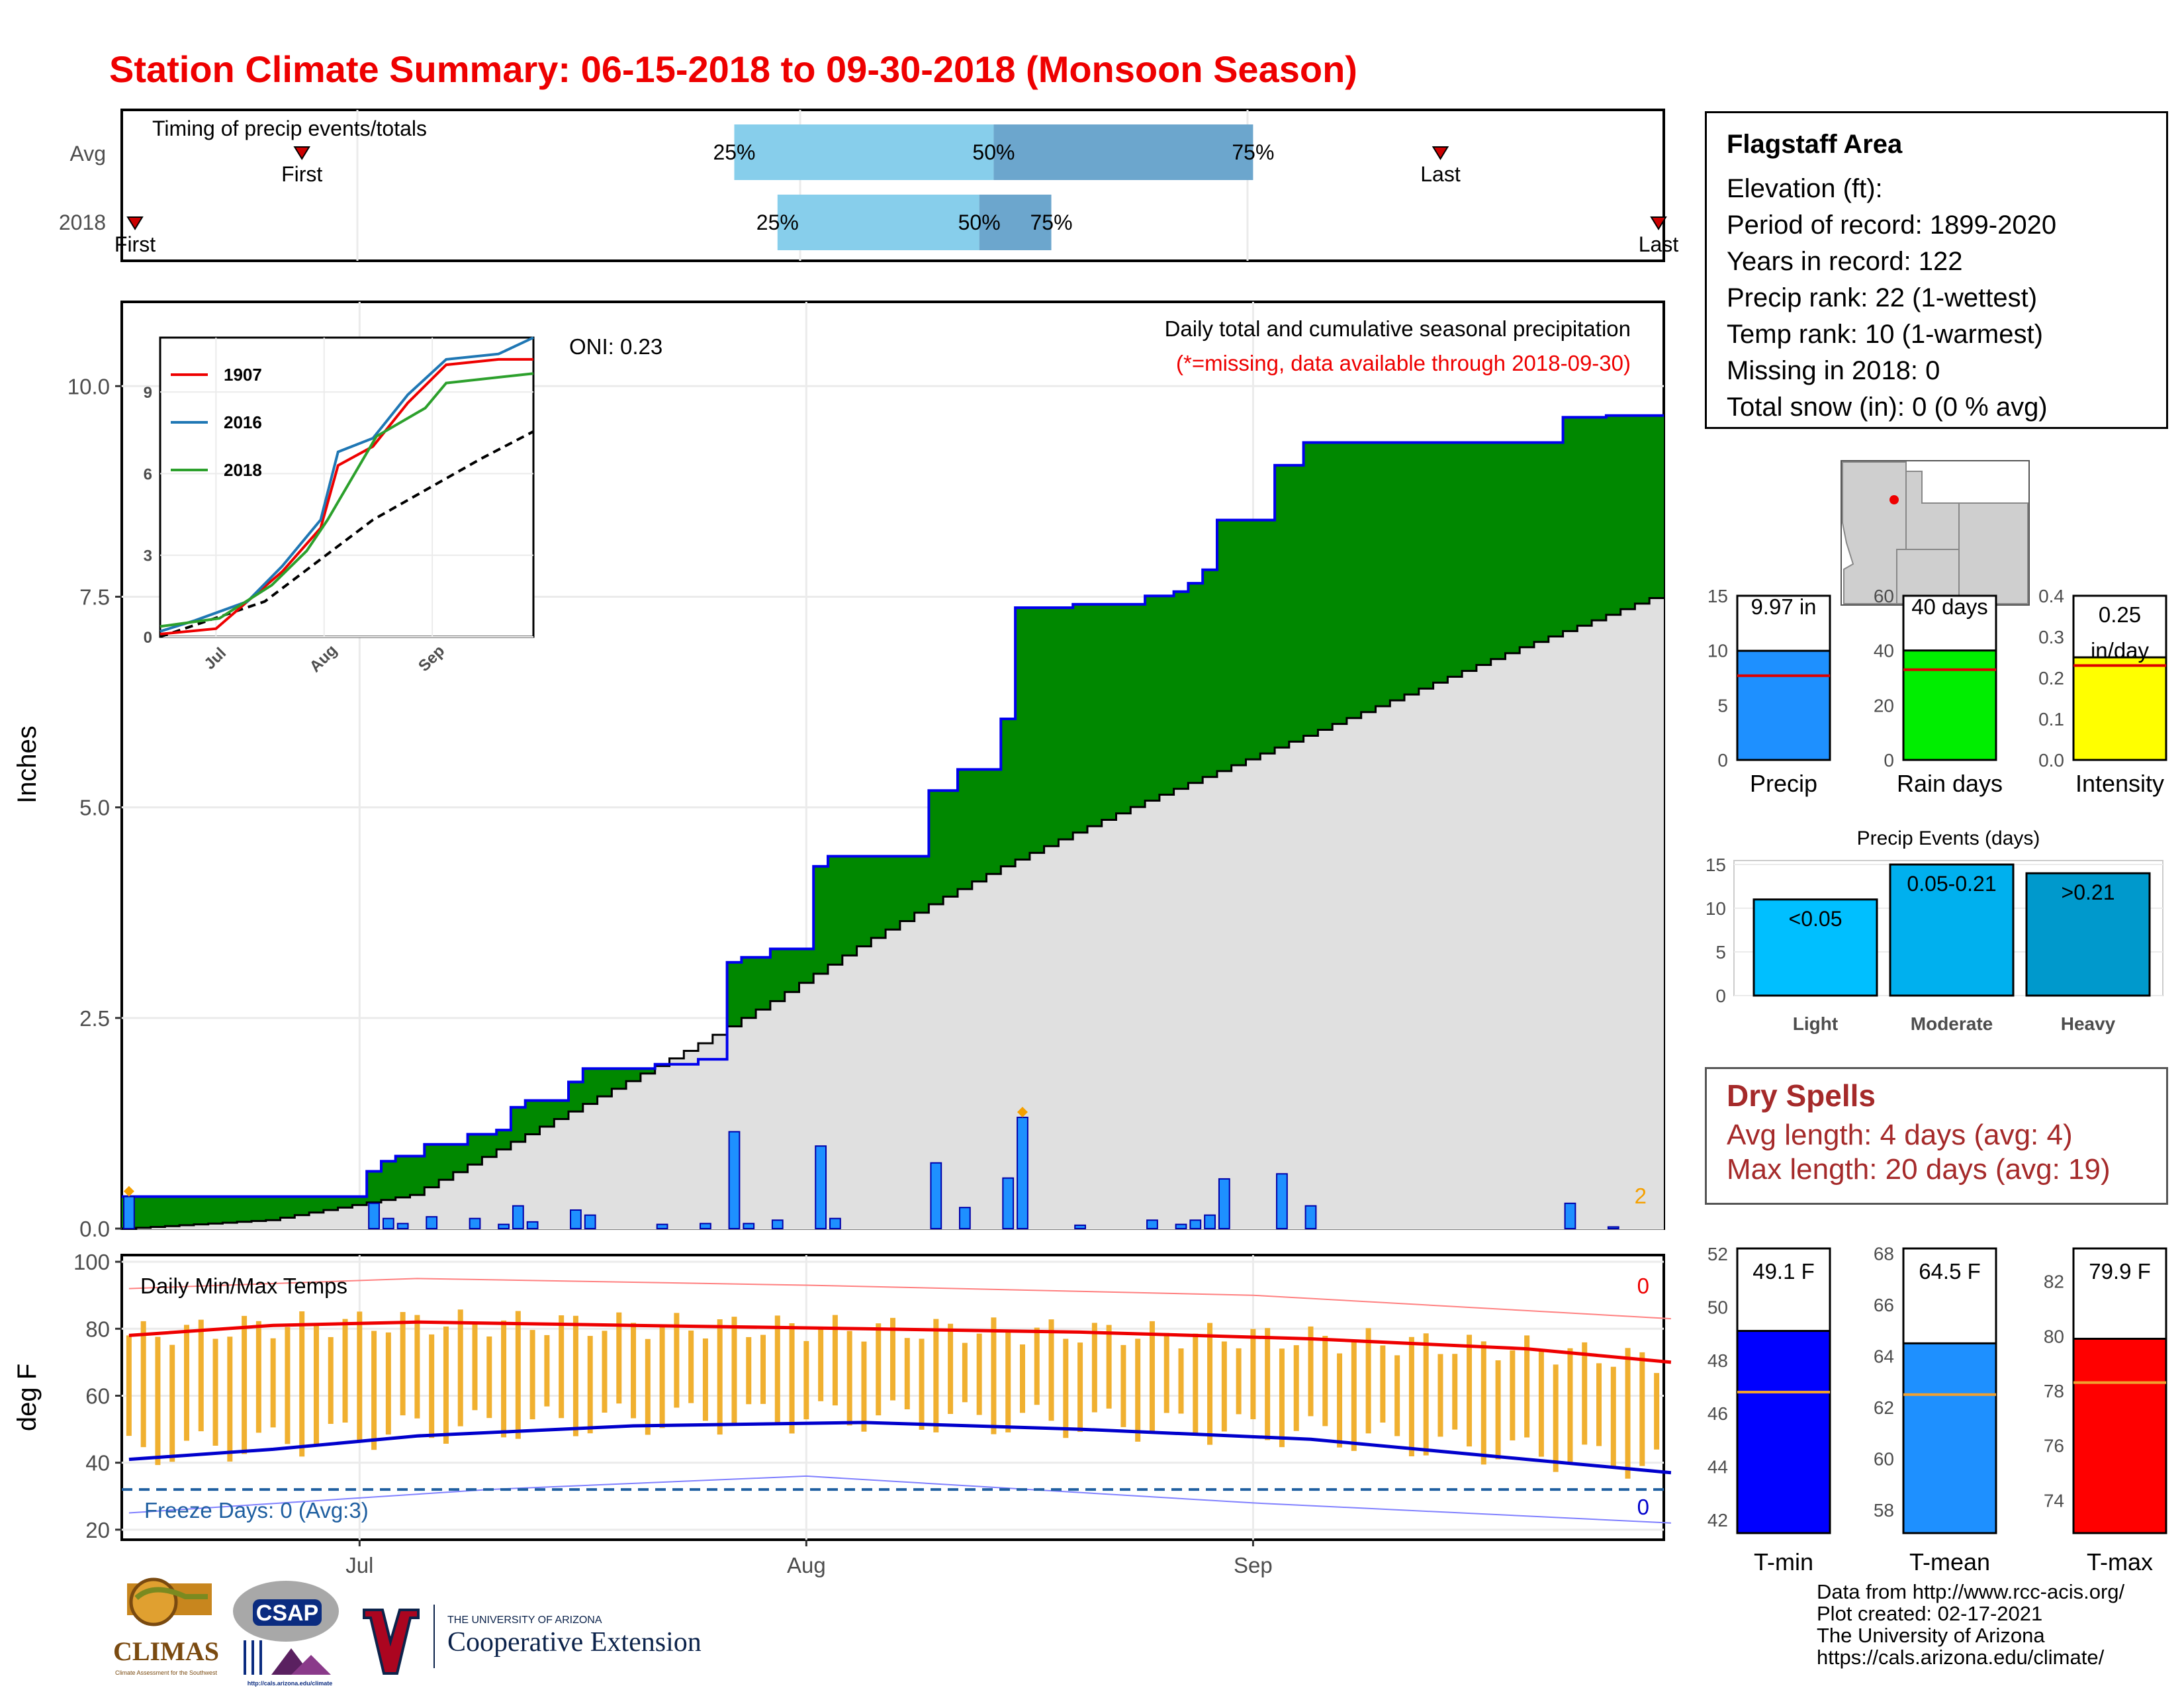 Image resolution: width=2184 pixels, height=1688 pixels. Describe the element at coordinates (87, 153) in the screenshot. I see `timing-row-avg-label: Avg` at that location.